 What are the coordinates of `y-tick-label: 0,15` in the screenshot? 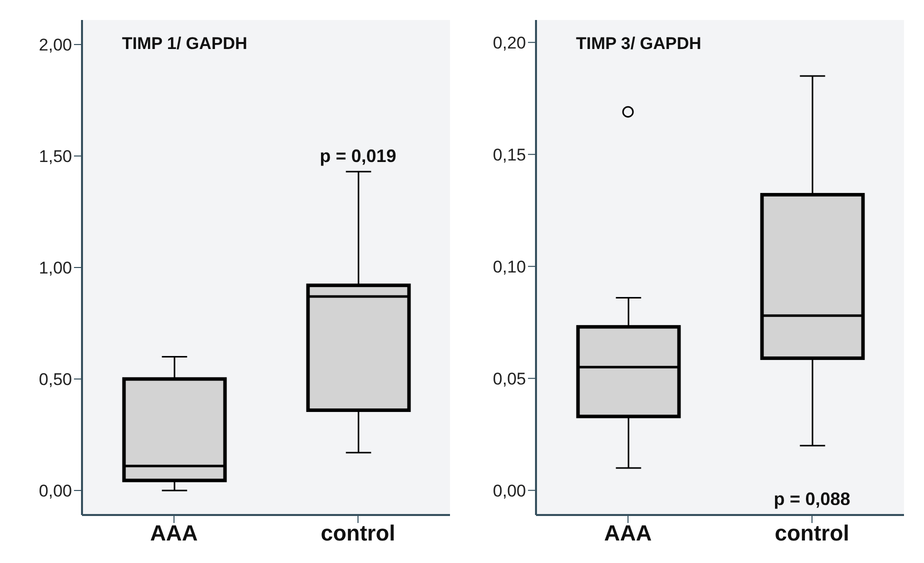 It's located at (509, 154).